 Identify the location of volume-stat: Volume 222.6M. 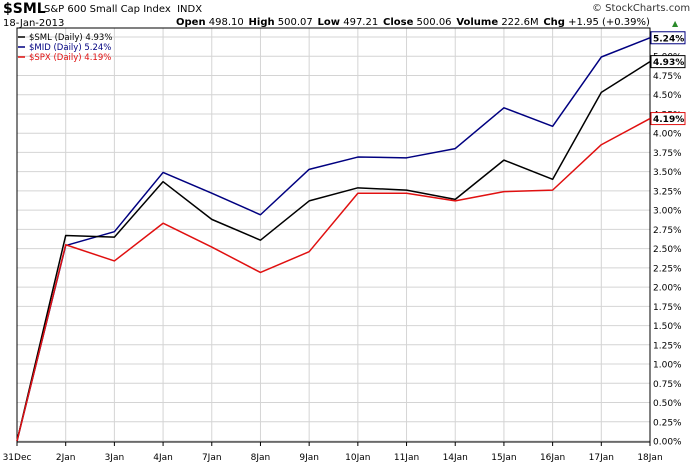
(497, 22).